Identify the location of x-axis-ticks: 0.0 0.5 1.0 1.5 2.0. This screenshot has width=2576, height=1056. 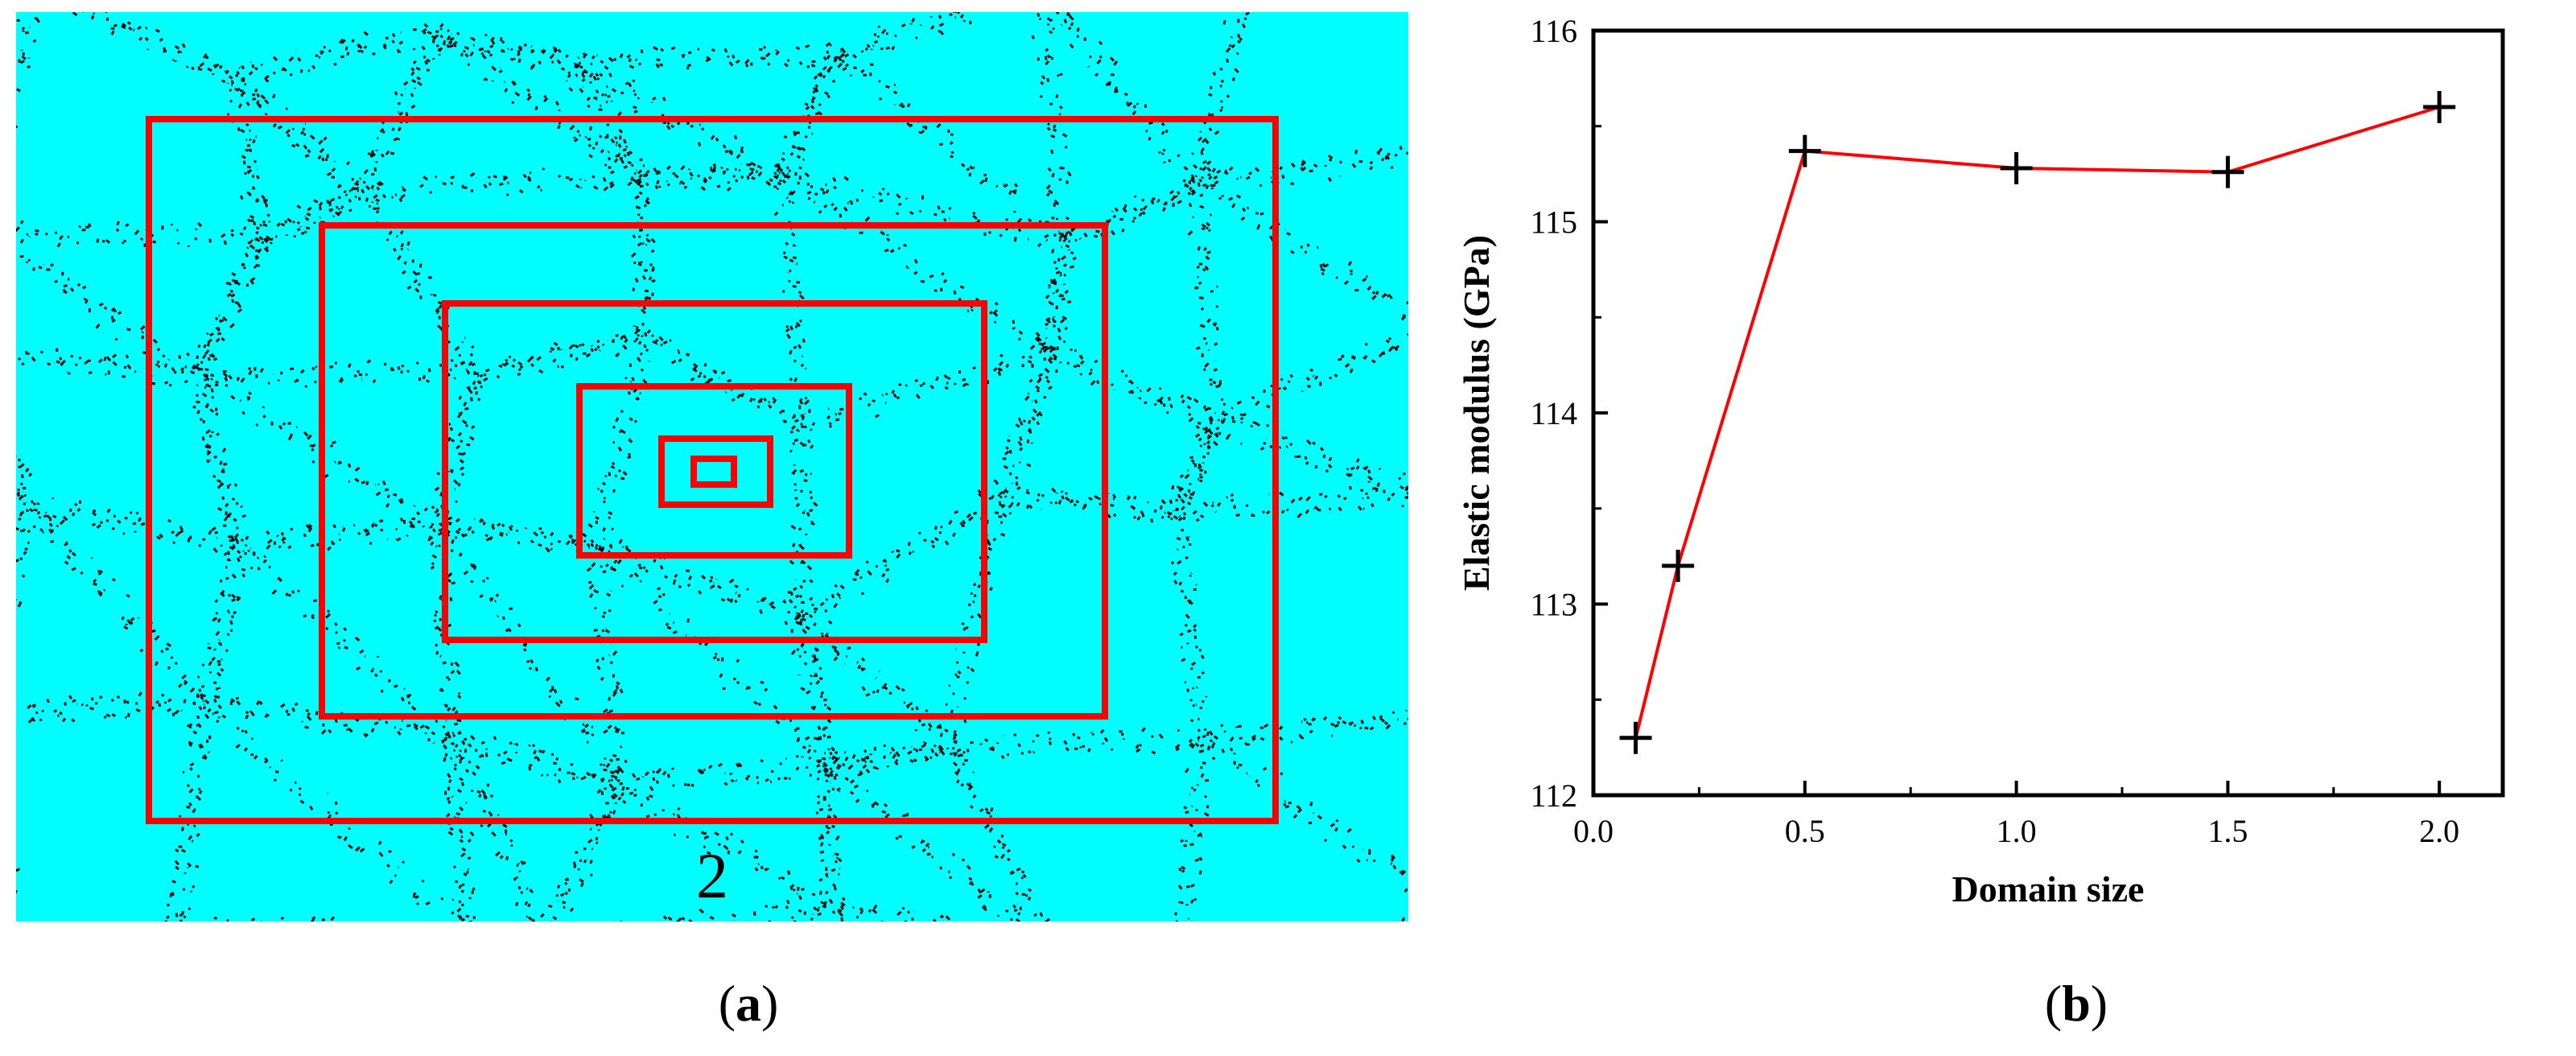
(2016, 815).